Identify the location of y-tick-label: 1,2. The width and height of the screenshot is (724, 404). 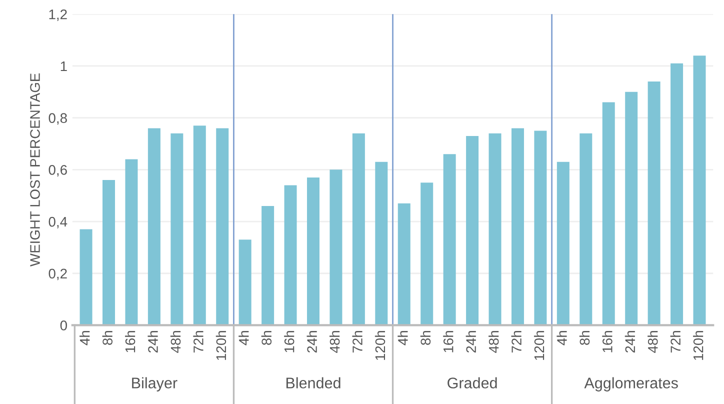
(58, 15).